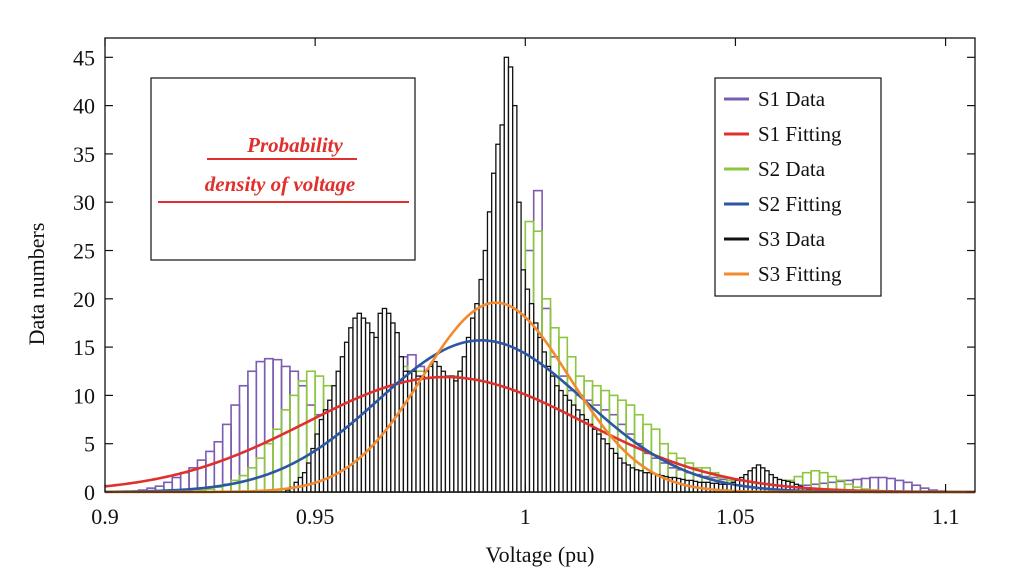  I want to click on legend-item: S1 Data, so click(775, 99).